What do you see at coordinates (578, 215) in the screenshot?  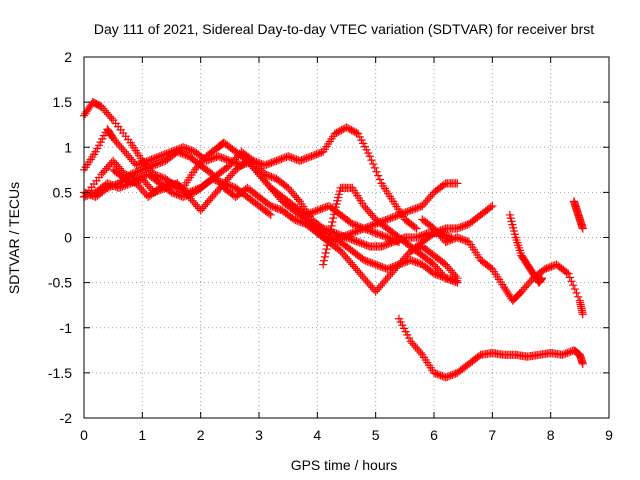 I see `series-sat-l` at bounding box center [578, 215].